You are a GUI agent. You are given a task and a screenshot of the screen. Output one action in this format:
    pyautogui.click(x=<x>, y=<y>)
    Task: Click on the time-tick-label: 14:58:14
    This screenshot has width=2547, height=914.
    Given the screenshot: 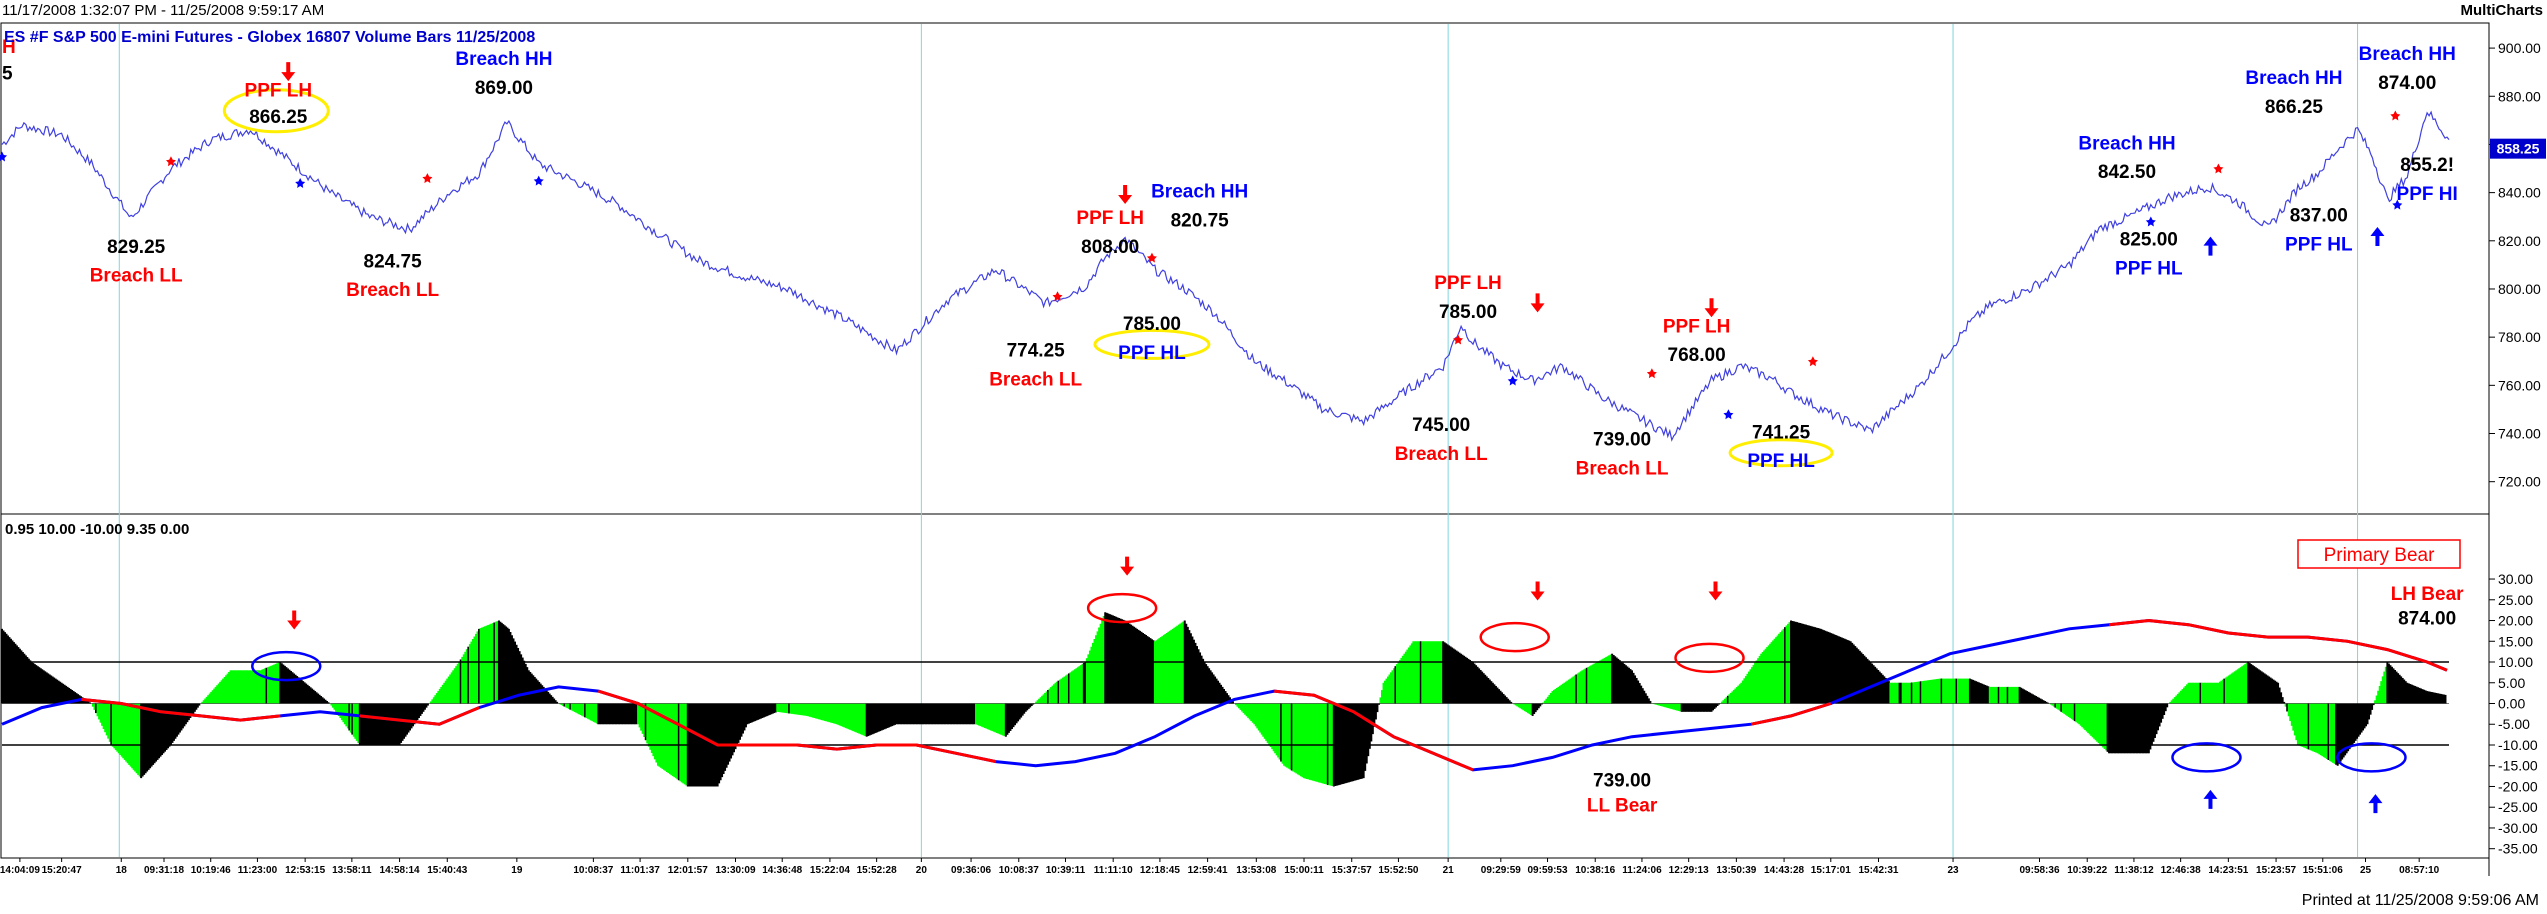 What is the action you would take?
    pyautogui.click(x=400, y=870)
    